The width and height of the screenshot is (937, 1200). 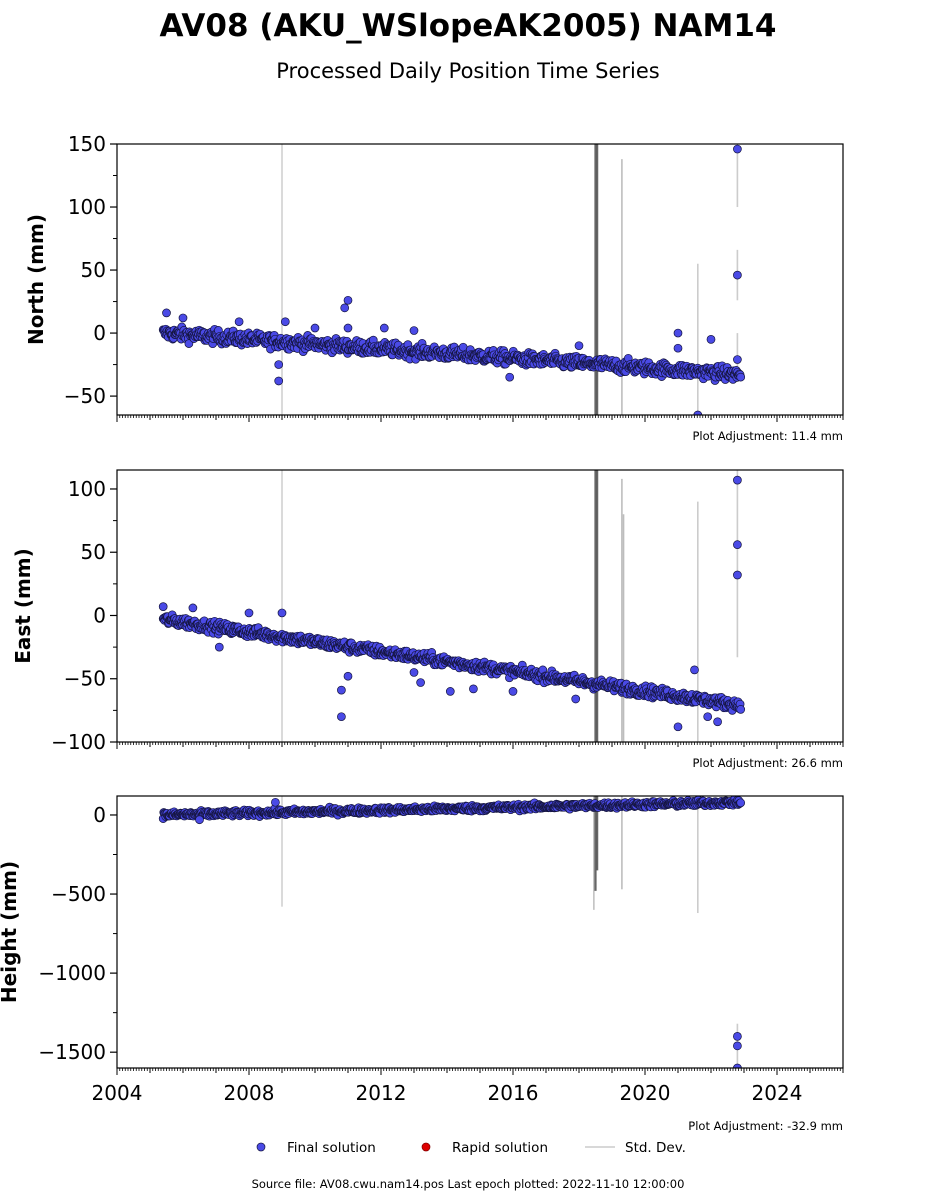 What do you see at coordinates (72, 973) in the screenshot?
I see `y-tick-label: −1000` at bounding box center [72, 973].